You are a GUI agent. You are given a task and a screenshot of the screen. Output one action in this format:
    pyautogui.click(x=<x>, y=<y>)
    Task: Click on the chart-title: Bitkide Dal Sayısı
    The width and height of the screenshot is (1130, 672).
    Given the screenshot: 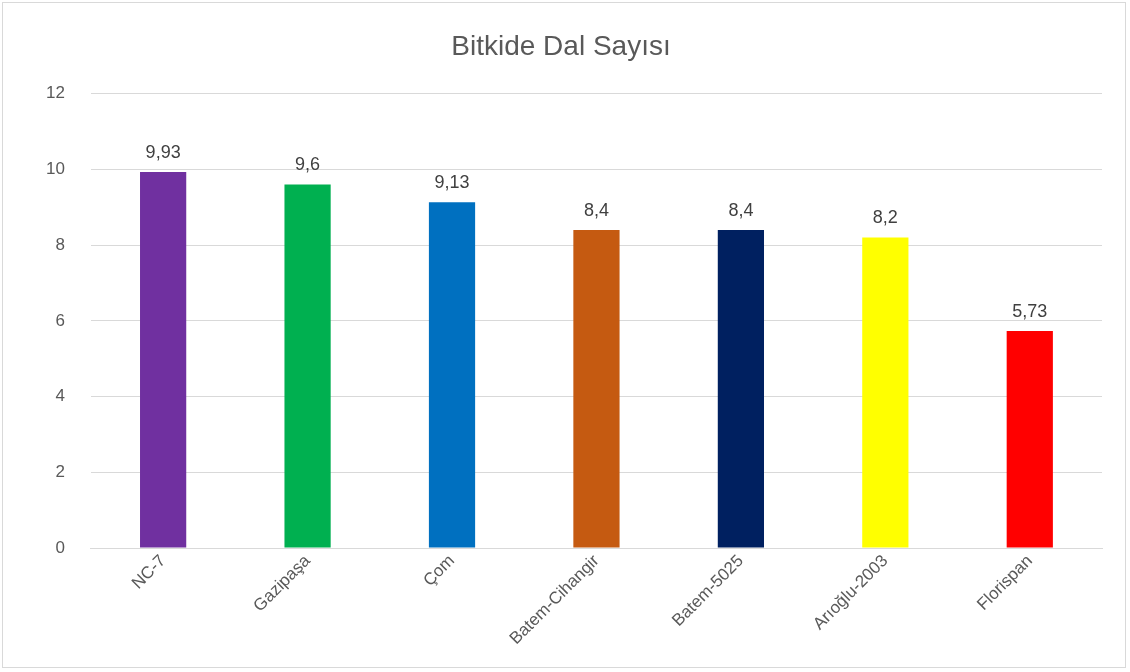 What is the action you would take?
    pyautogui.click(x=561, y=45)
    